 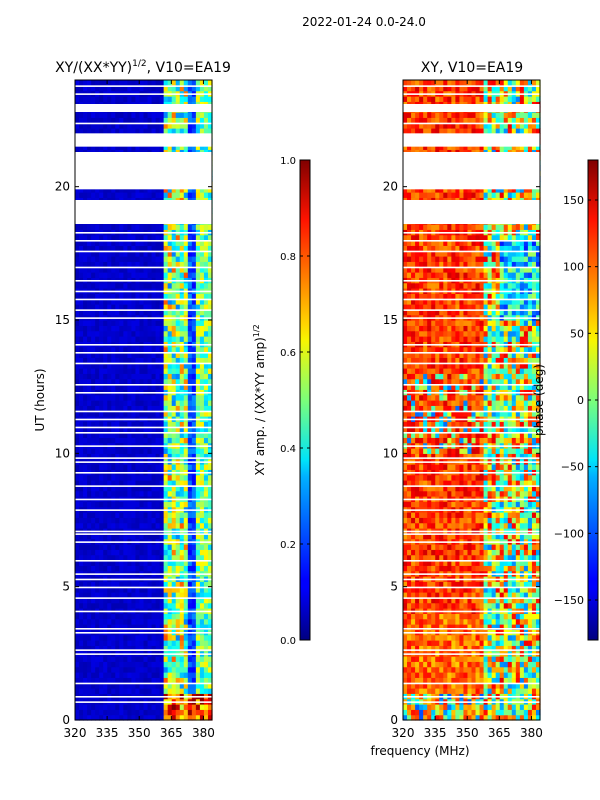 I want to click on x-tick-label: 380, so click(x=203, y=733).